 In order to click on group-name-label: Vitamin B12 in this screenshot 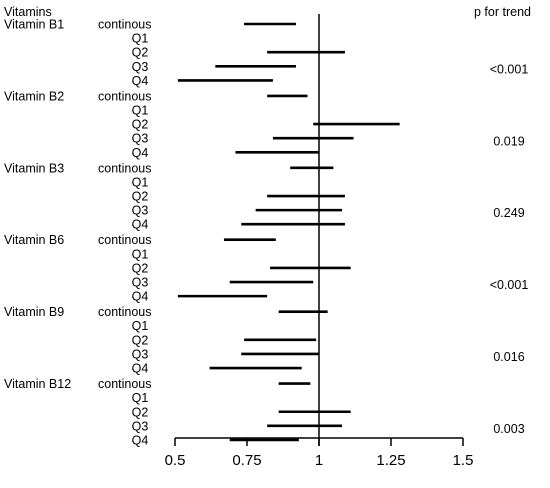, I will do `click(37, 384)`.